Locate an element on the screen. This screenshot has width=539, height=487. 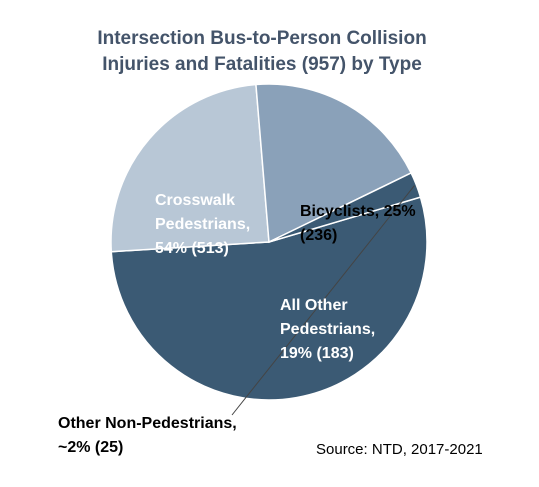
slice-label-crosswalk-pedestrians: Crosswalk Pedestrians, 54% (513) is located at coordinates (202, 224).